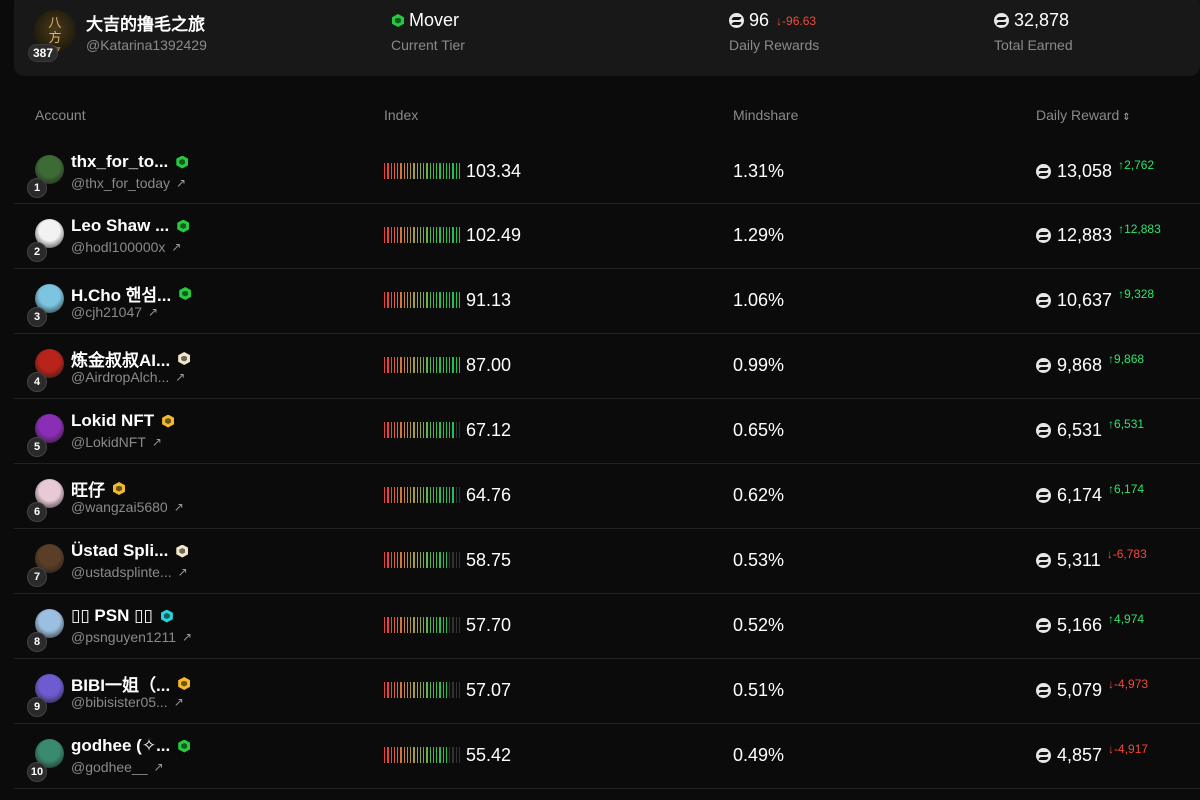 This screenshot has height=800, width=1200. I want to click on account-name-line: 旺仔, so click(98, 488).